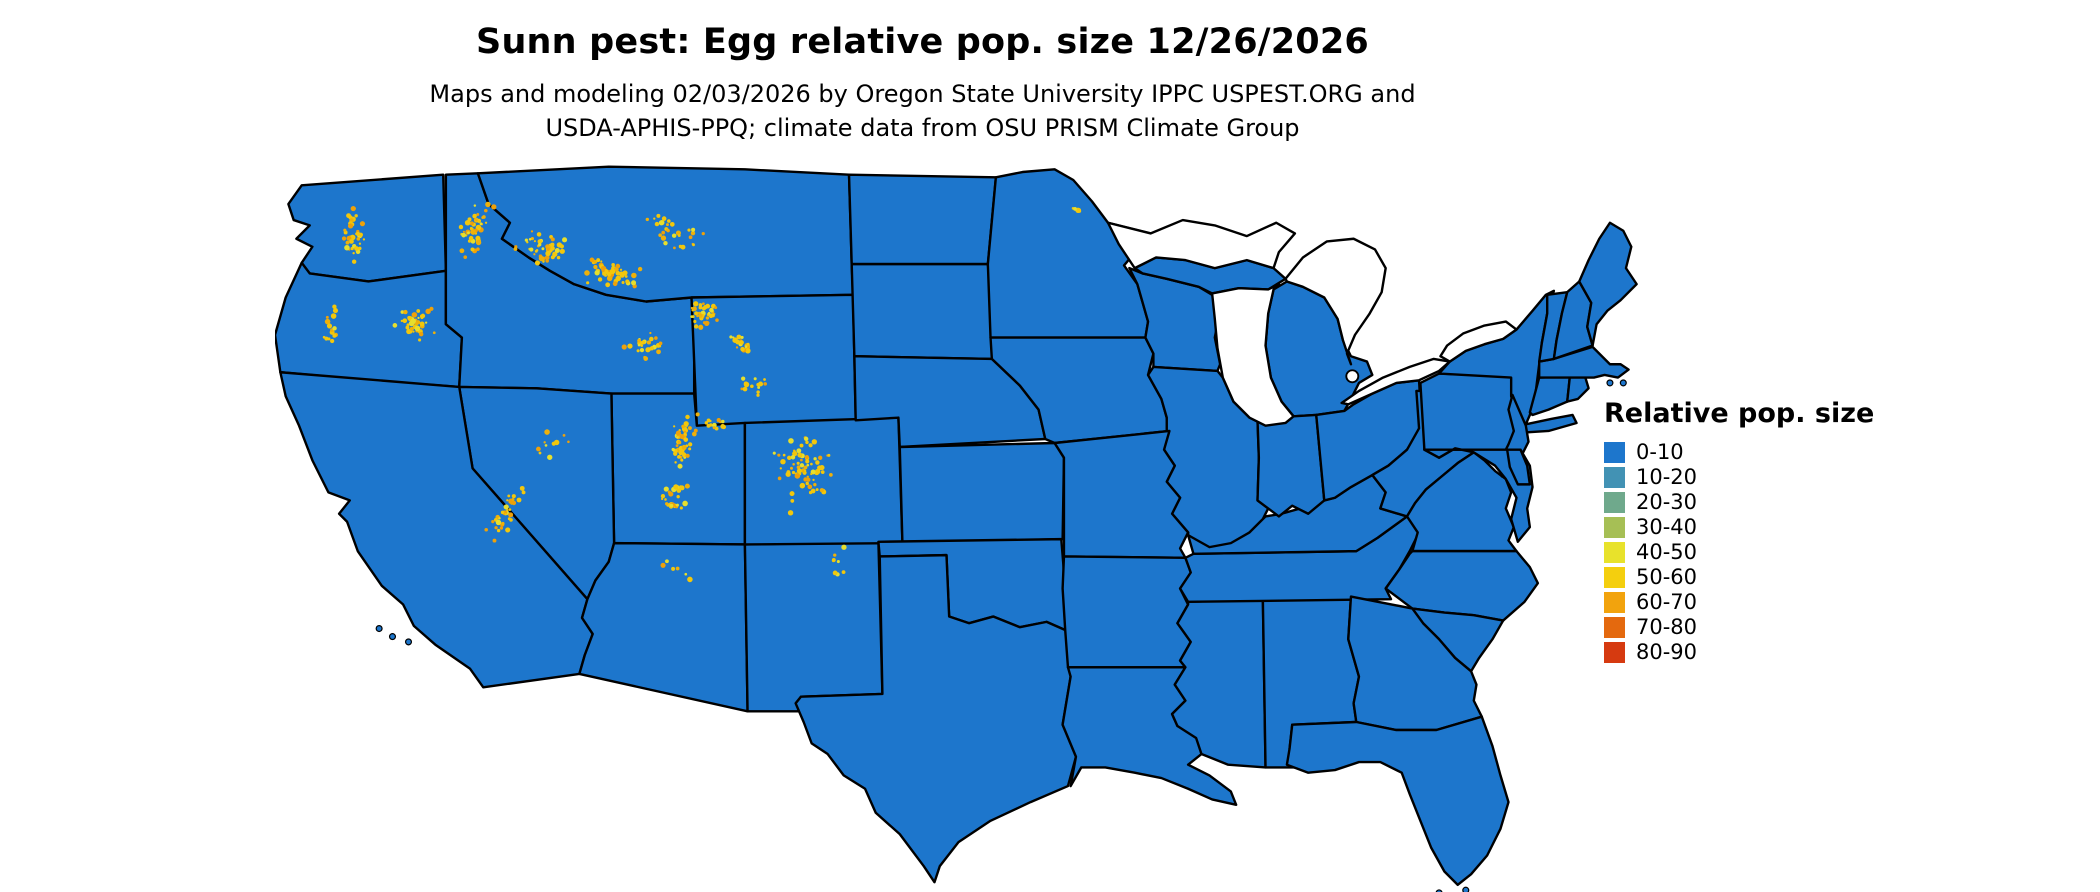  What do you see at coordinates (1667, 577) in the screenshot?
I see `legend-item-label: 50-60` at bounding box center [1667, 577].